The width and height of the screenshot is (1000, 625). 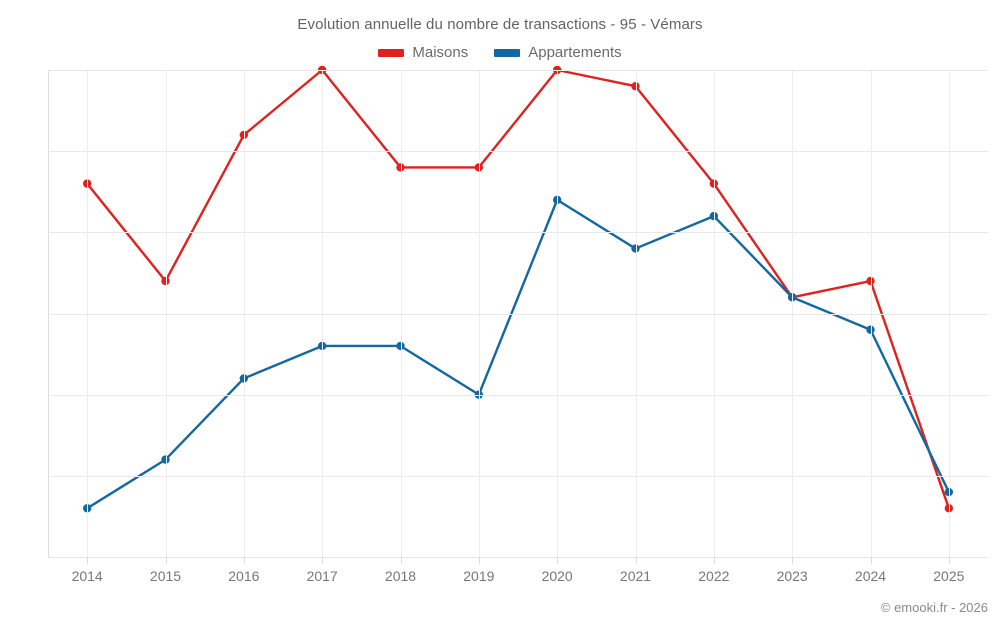 What do you see at coordinates (87, 576) in the screenshot?
I see `x-axis-tick-label: 2014` at bounding box center [87, 576].